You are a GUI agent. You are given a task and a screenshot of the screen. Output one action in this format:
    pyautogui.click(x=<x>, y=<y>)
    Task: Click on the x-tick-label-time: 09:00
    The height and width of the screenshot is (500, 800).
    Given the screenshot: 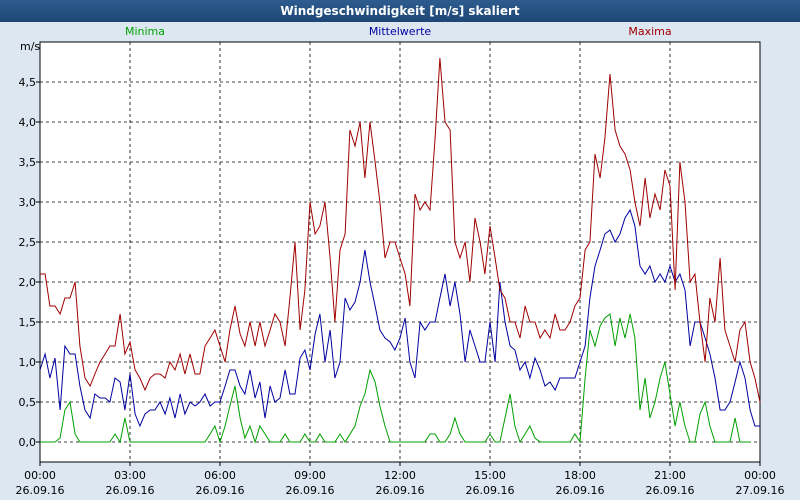 What is the action you would take?
    pyautogui.click(x=310, y=475)
    